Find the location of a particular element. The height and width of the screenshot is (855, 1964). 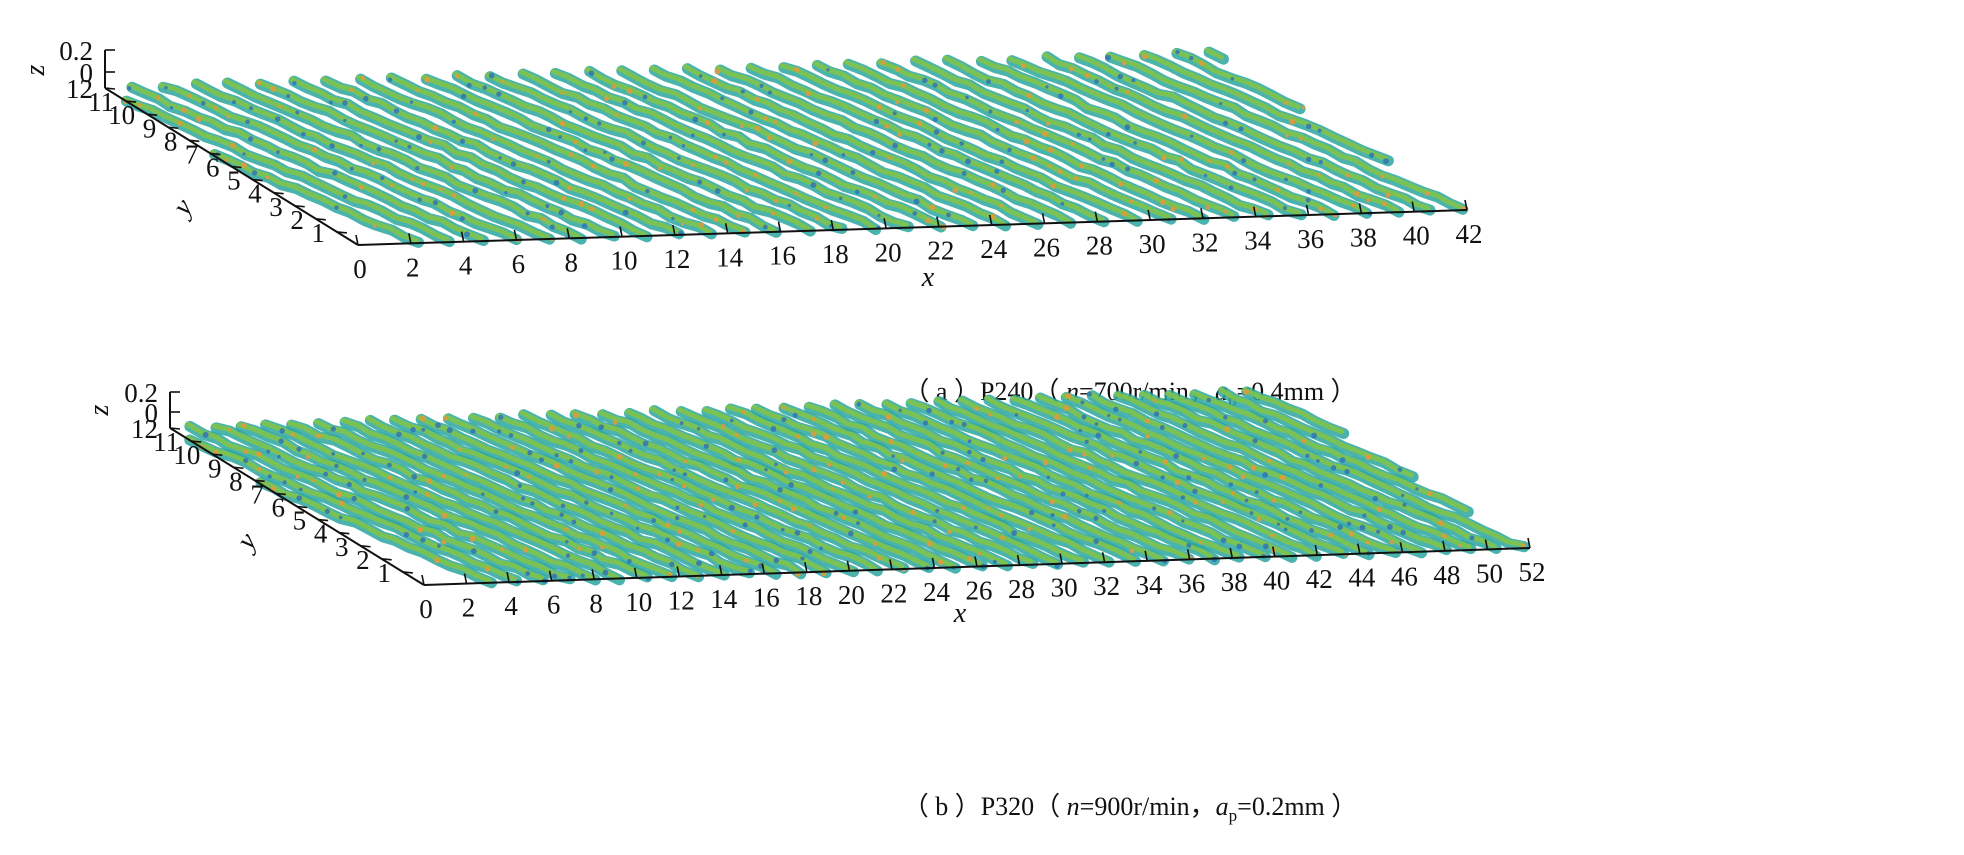

x-tick-label: 4 is located at coordinates (511, 606).